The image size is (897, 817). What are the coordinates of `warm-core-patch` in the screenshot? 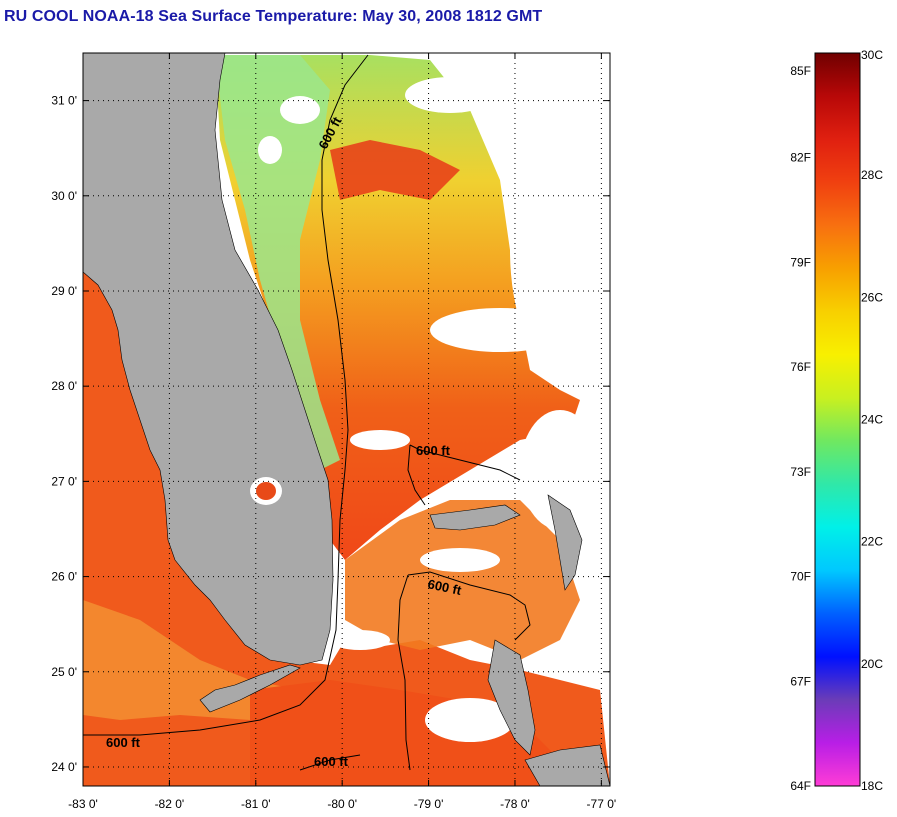 It's located at (395, 170).